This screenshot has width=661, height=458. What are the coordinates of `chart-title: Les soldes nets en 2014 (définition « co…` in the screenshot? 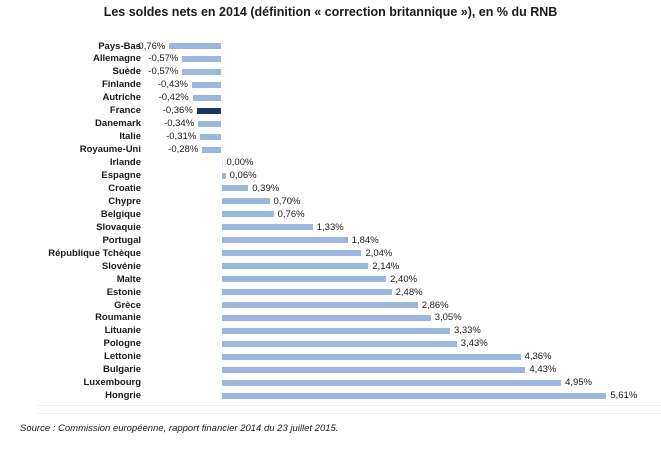 It's located at (330, 12).